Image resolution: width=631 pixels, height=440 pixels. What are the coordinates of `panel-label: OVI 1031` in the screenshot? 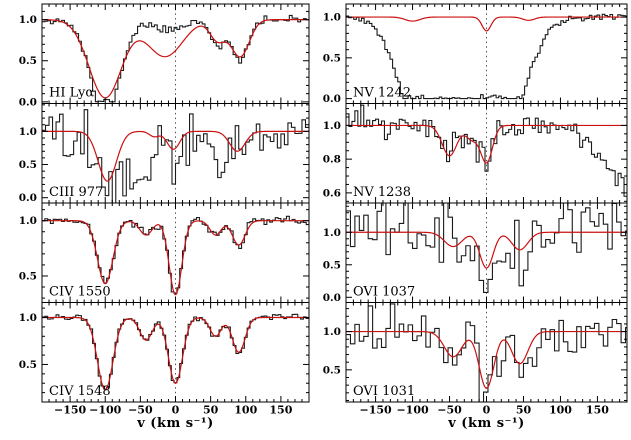 It's located at (384, 391).